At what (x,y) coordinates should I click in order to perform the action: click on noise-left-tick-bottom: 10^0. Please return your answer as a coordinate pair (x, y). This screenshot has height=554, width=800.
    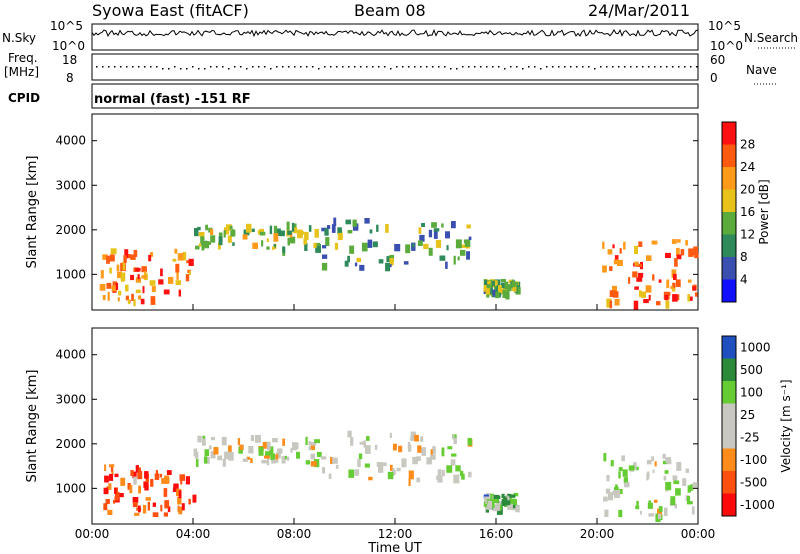
    Looking at the image, I should click on (68, 46).